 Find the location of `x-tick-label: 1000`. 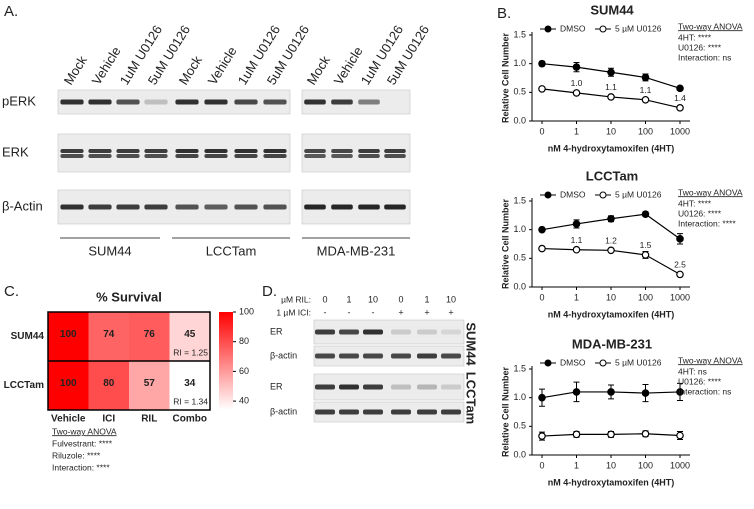

x-tick-label: 1000 is located at coordinates (680, 131).